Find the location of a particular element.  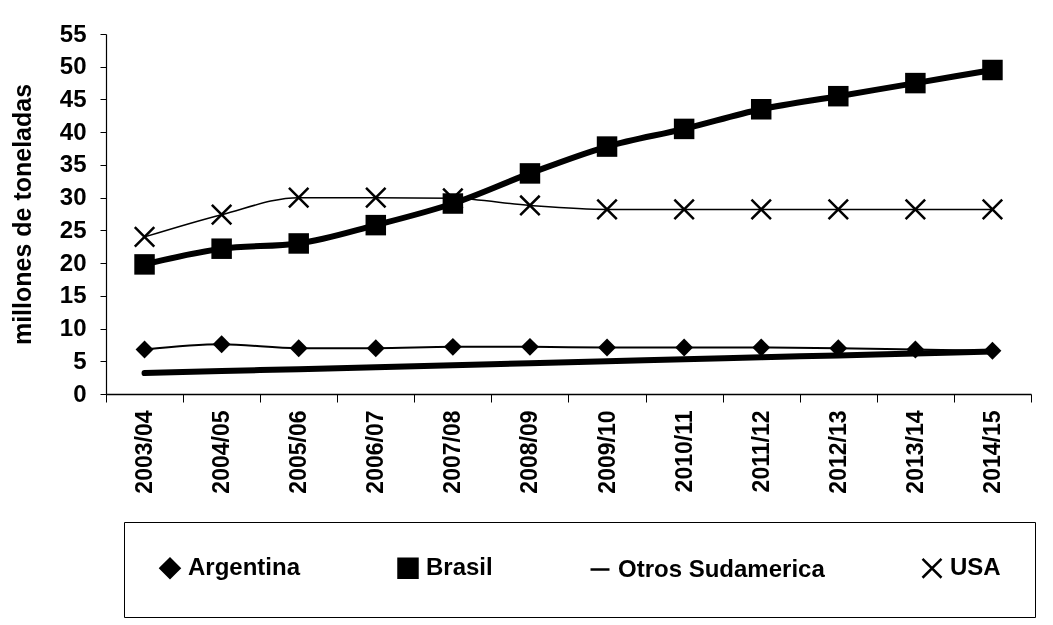

x-tick-label: 2004/05 is located at coordinates (221, 452).